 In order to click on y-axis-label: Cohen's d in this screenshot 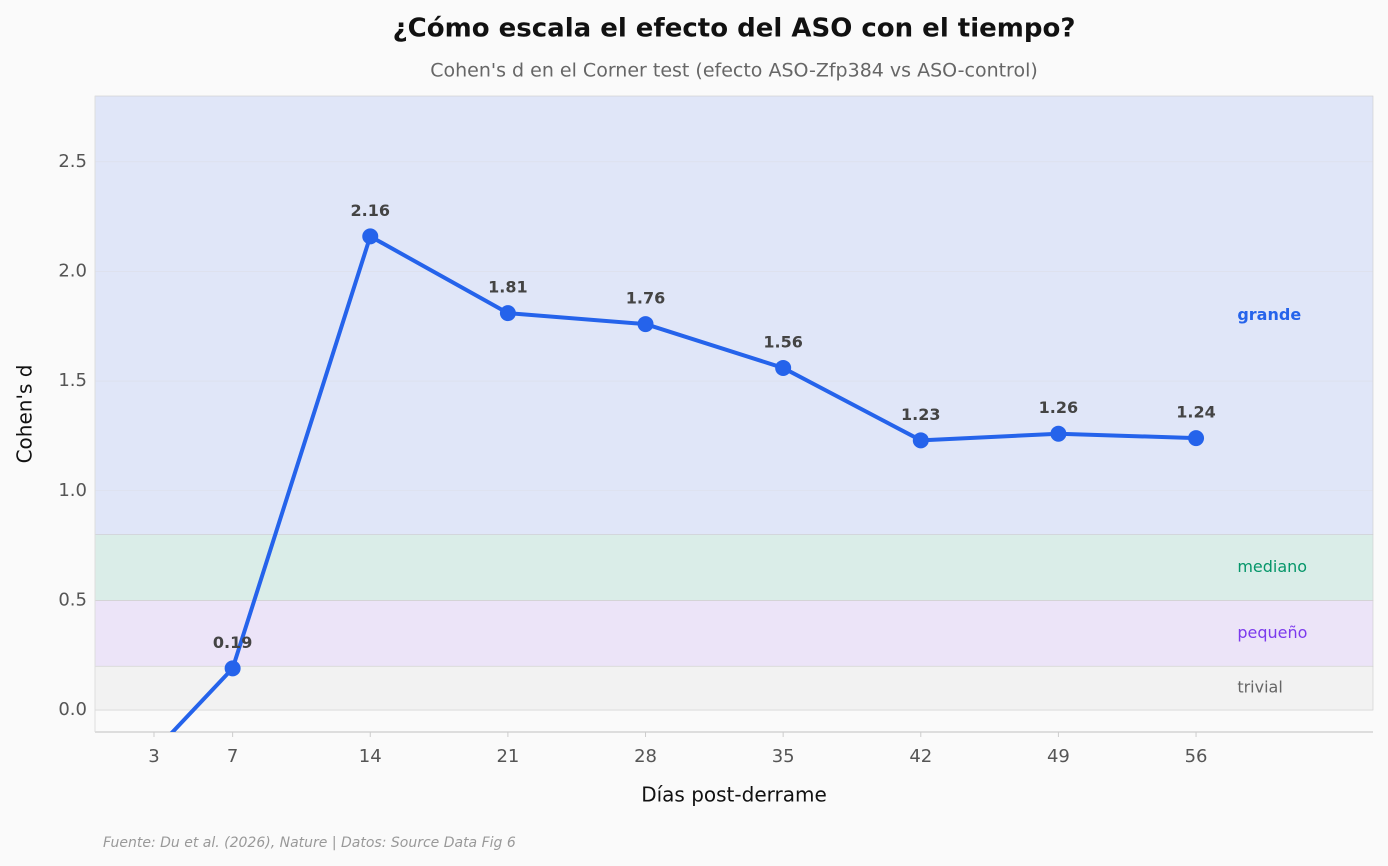, I will do `click(25, 414)`.